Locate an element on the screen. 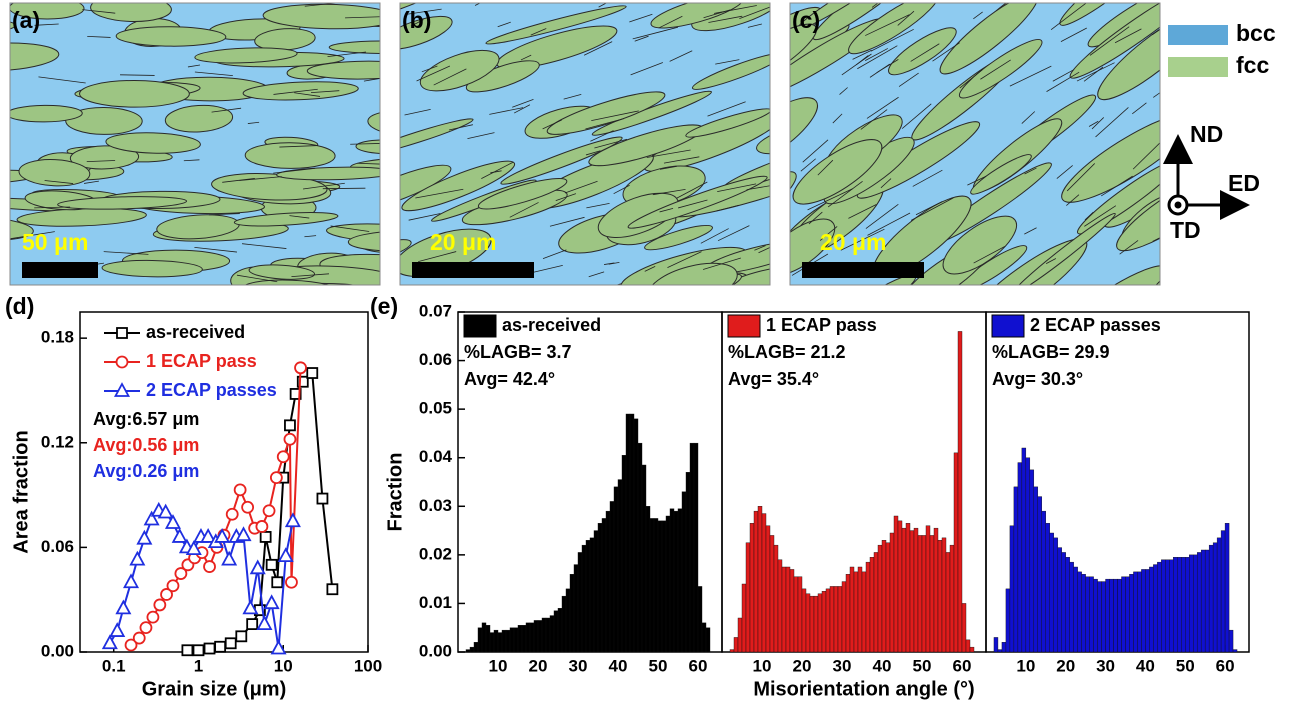 The width and height of the screenshot is (1292, 710). panel-label: (d) is located at coordinates (19, 306).